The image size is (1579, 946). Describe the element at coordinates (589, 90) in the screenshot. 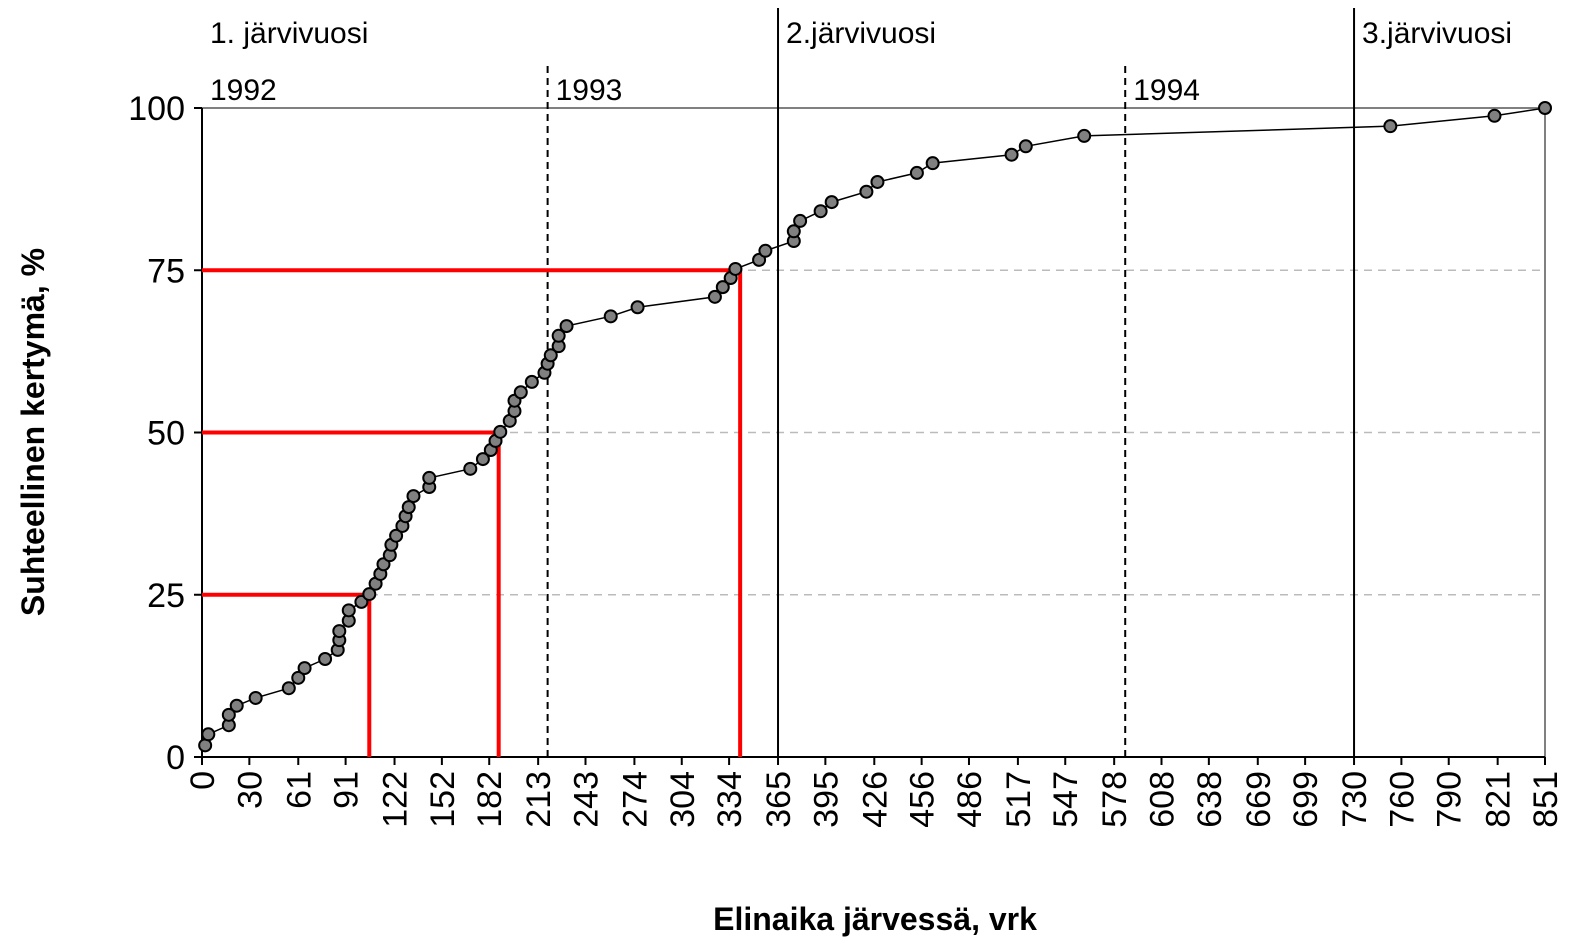

I see `calendar-year-label: 1993` at that location.